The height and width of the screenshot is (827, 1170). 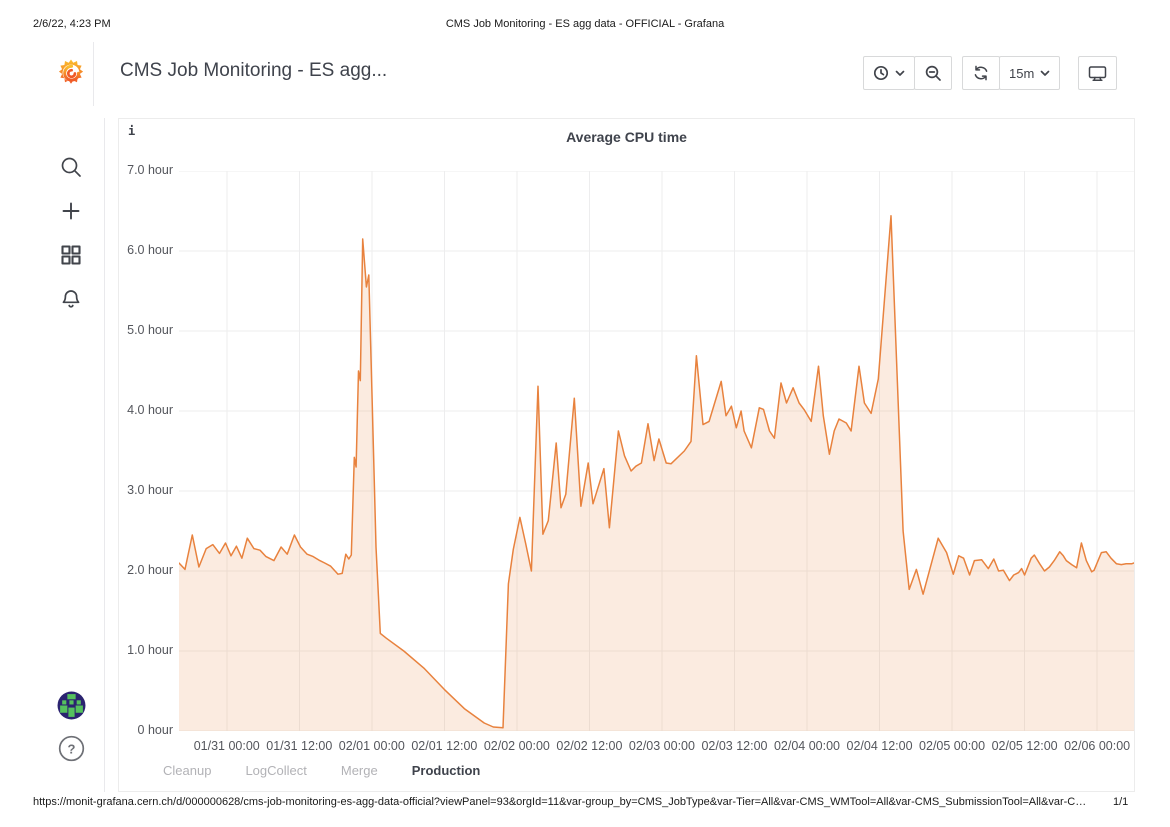 What do you see at coordinates (187, 770) in the screenshot?
I see `legend-item-cleanup: Cleanup` at bounding box center [187, 770].